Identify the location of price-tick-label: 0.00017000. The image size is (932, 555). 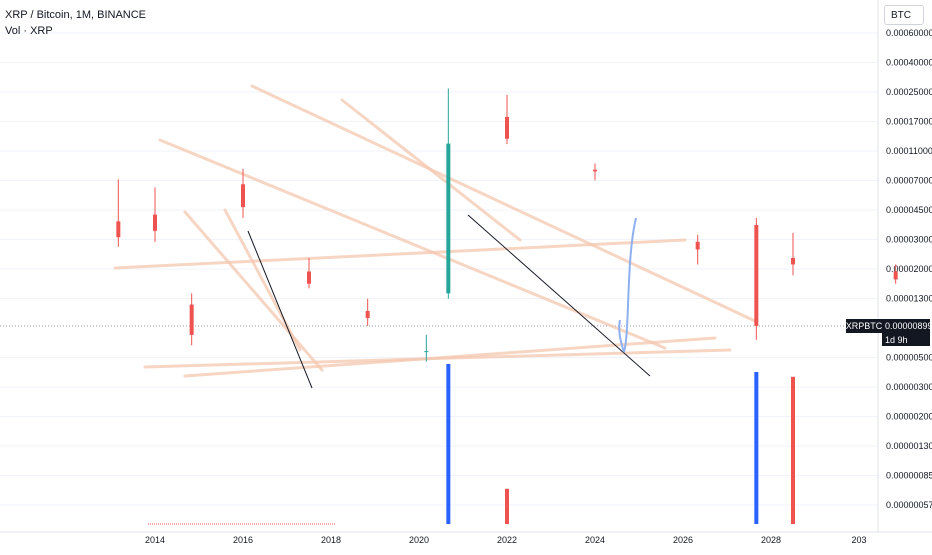
(909, 122).